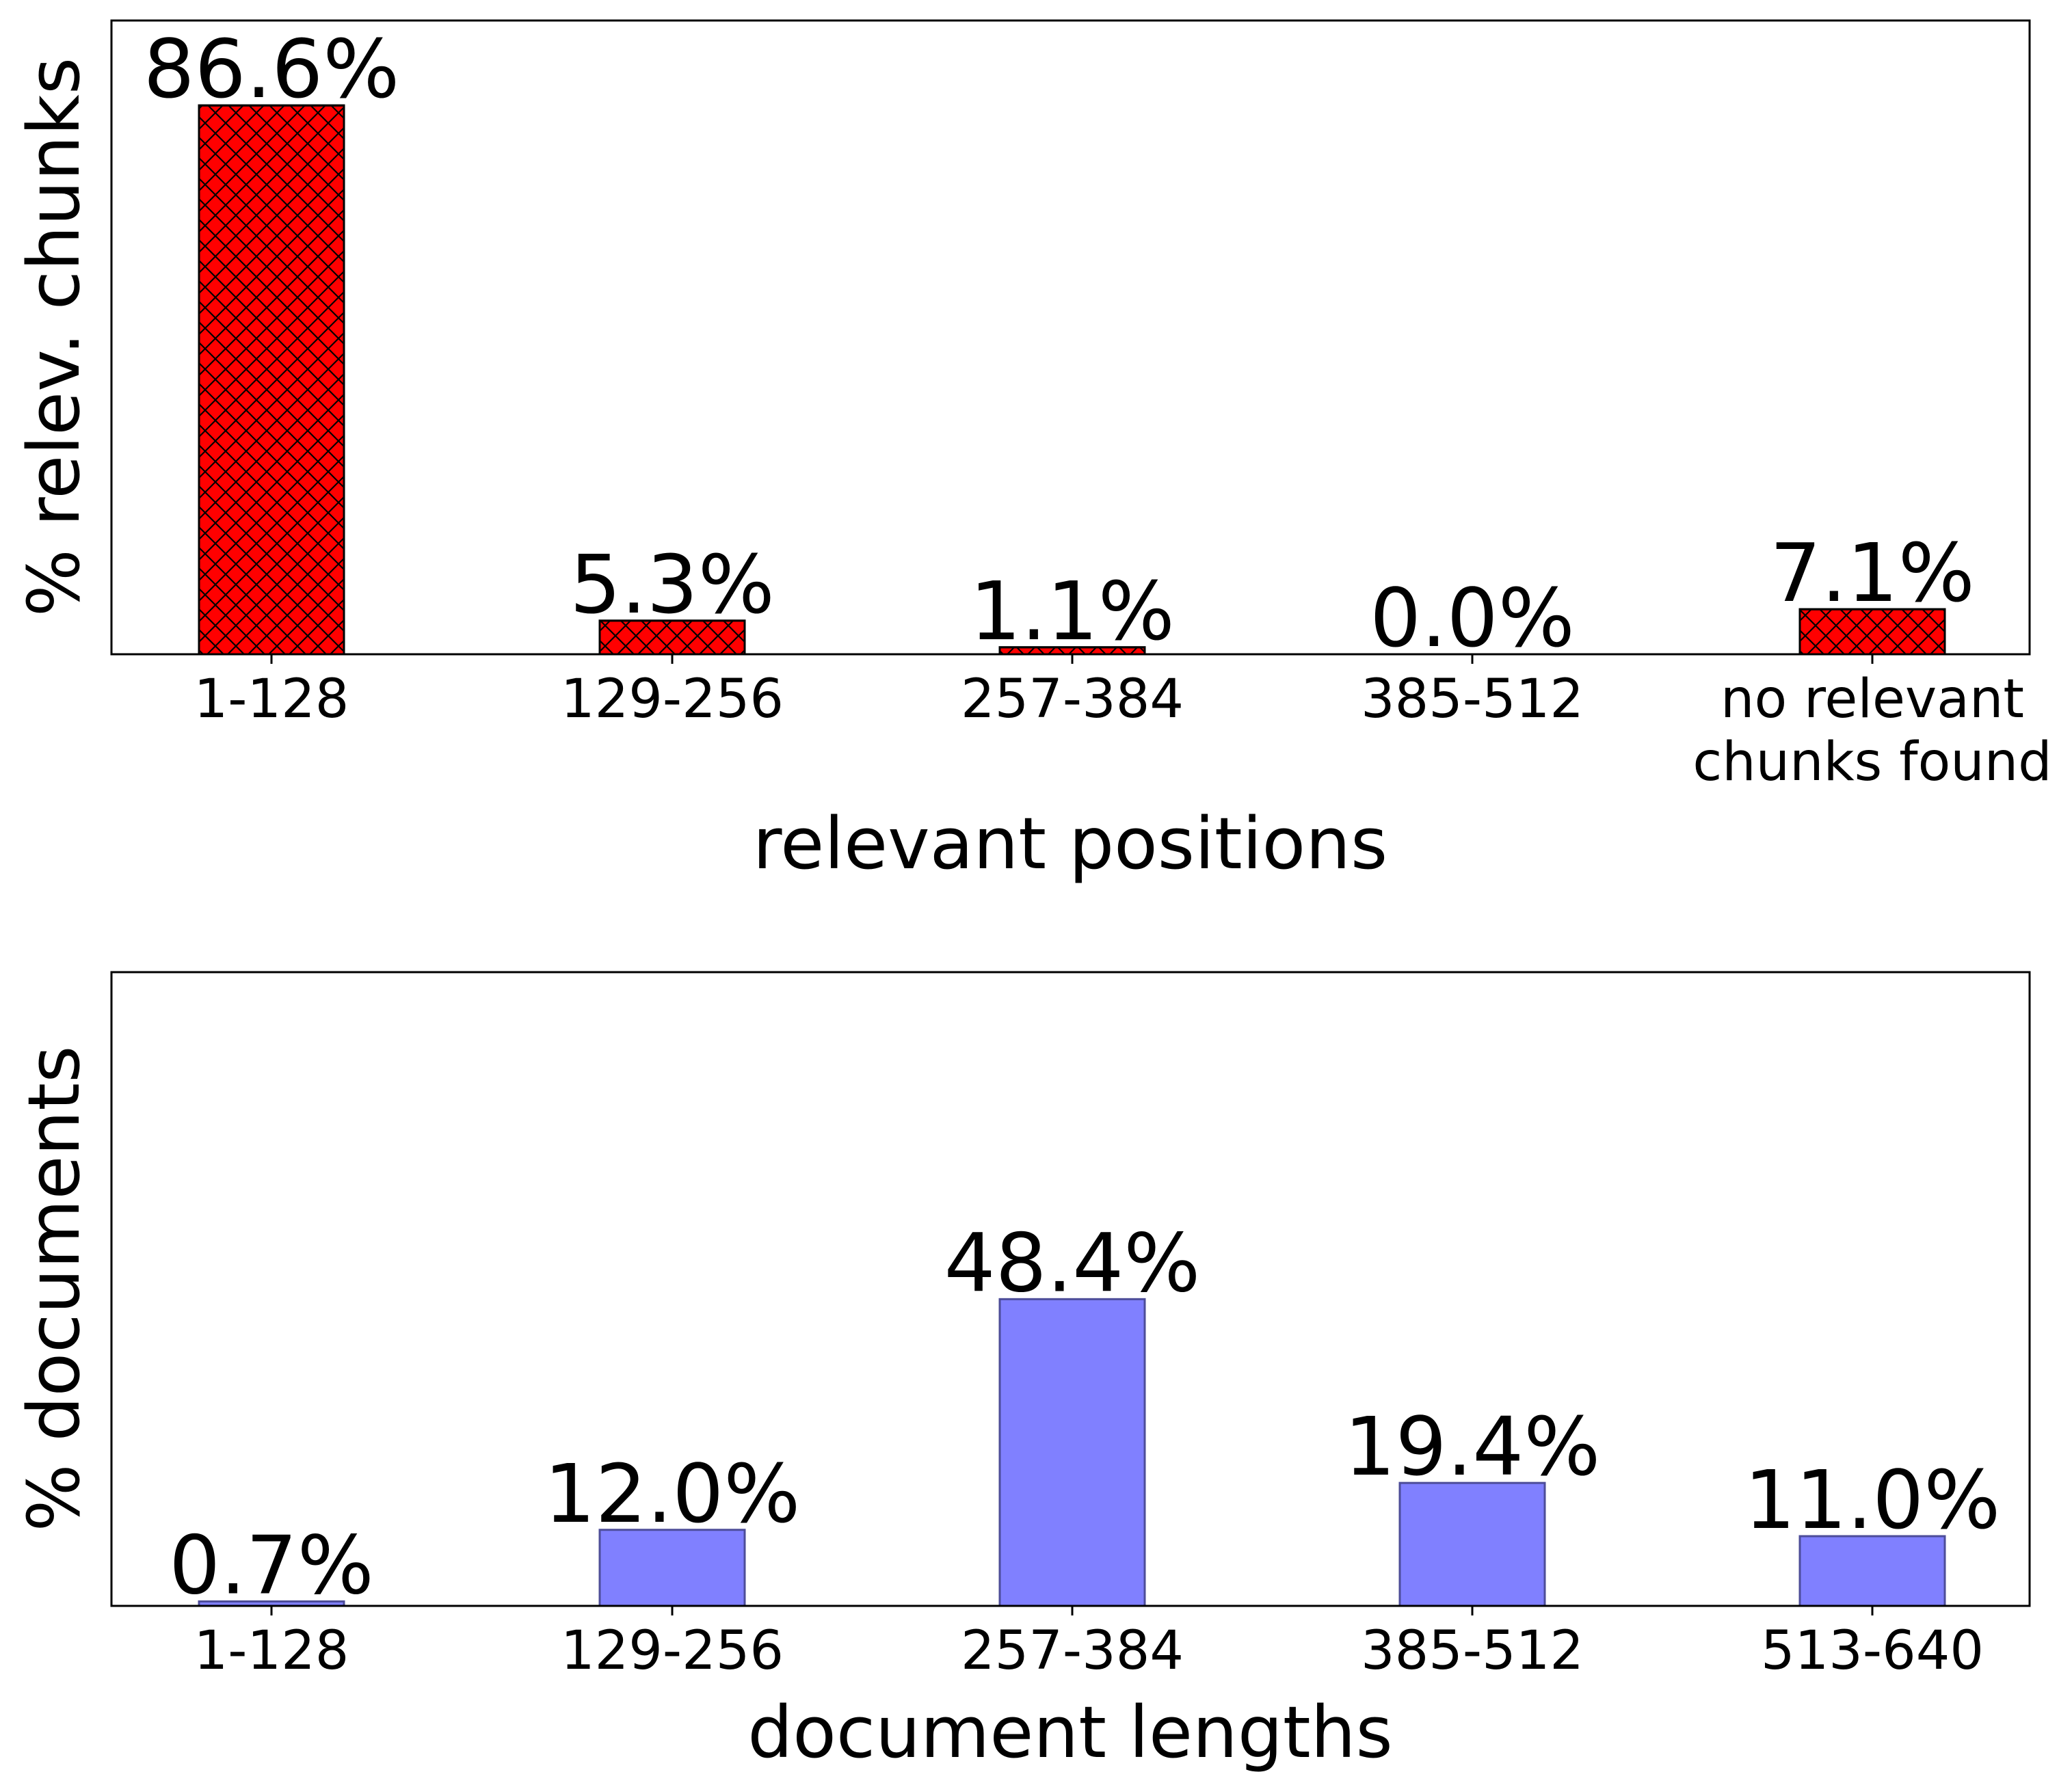  I want to click on data-label: 5.3%, so click(672, 584).